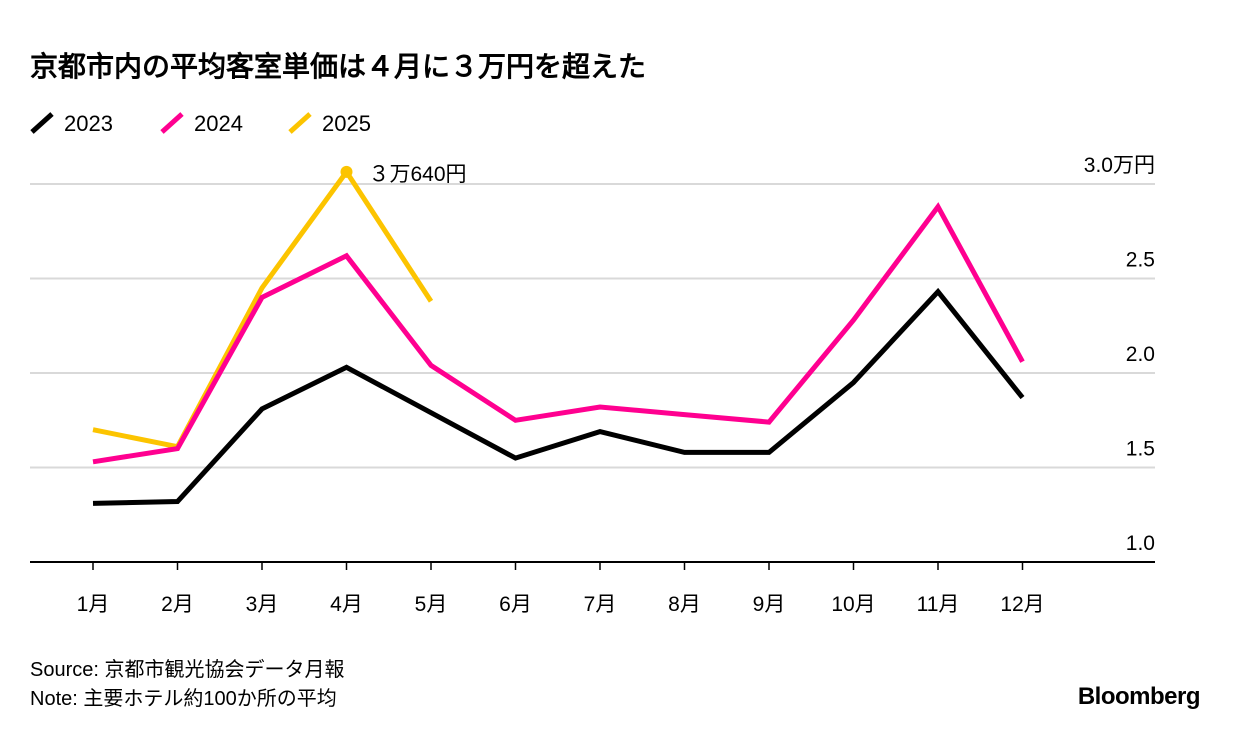 This screenshot has width=1240, height=740. I want to click on legend-label-2025: 2025, so click(346, 123).